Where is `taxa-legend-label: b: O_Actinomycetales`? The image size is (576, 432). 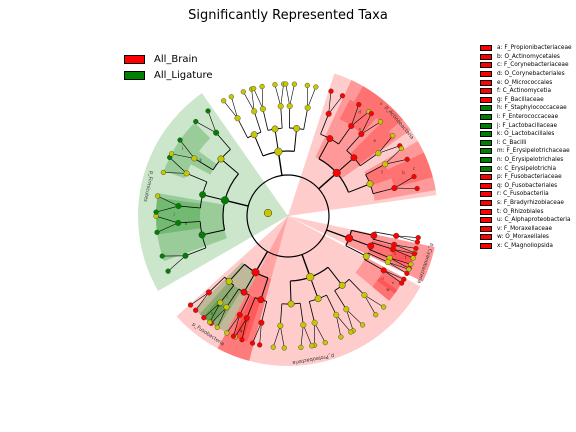 taxa-legend-label: b: O_Actinomycetales is located at coordinates (528, 56).